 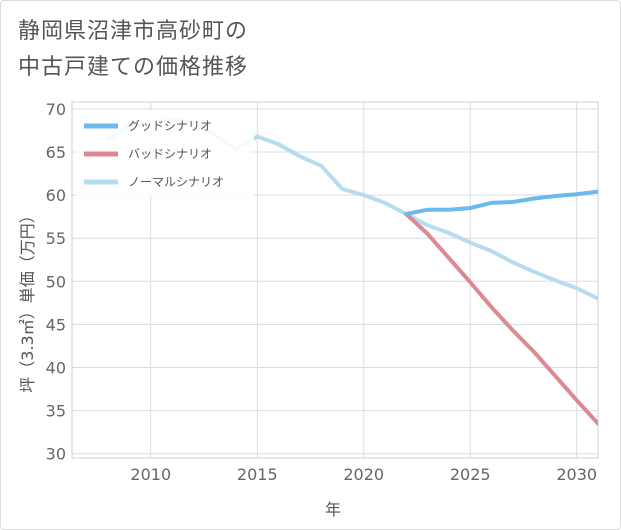 What do you see at coordinates (176, 182) in the screenshot?
I see `legend-label: ノーマルシナリオ` at bounding box center [176, 182].